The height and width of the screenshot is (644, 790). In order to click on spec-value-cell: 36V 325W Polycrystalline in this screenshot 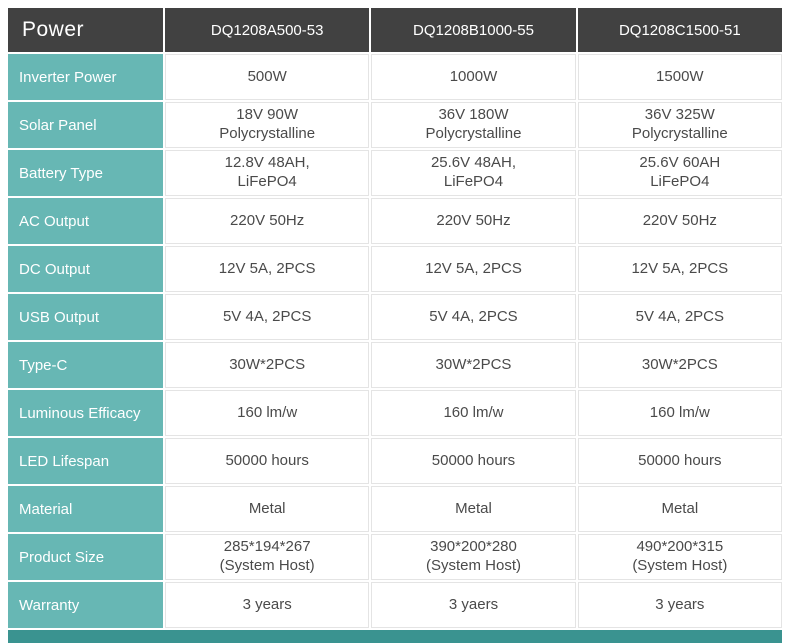, I will do `click(679, 125)`.